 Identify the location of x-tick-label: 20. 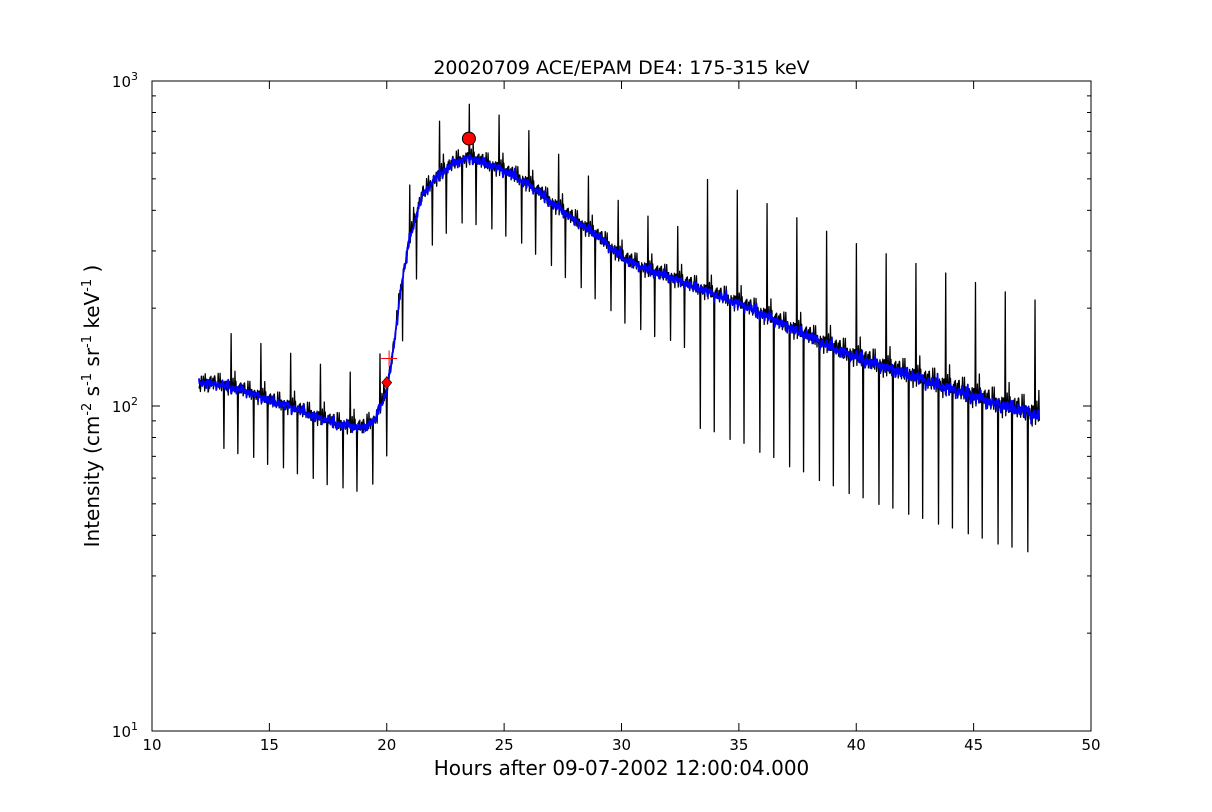
(386, 745).